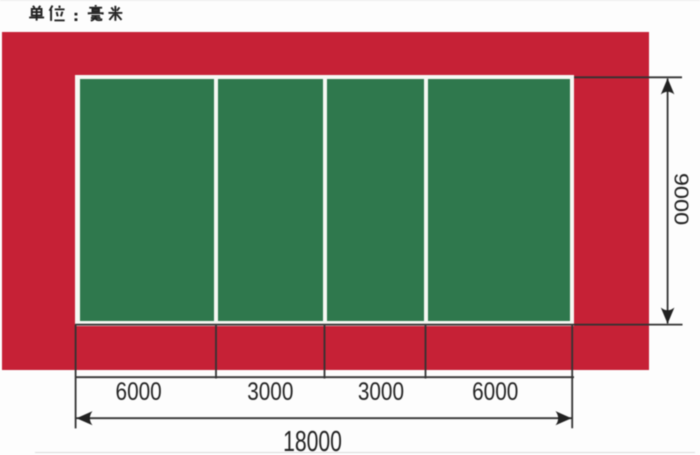  I want to click on svg-text: 9000, so click(681, 199).